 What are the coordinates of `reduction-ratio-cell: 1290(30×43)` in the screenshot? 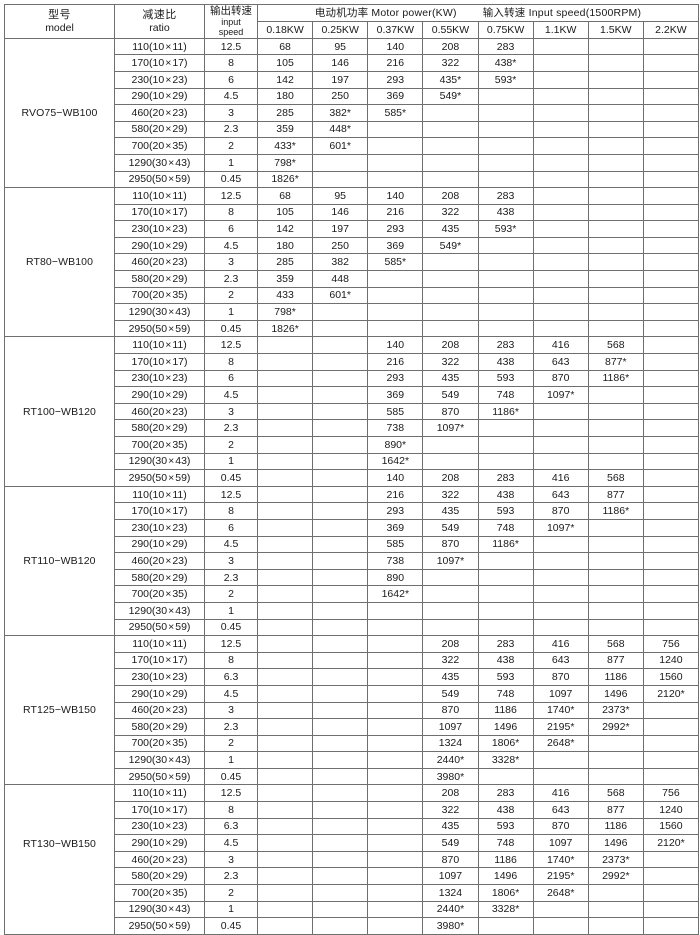 It's located at (159, 610).